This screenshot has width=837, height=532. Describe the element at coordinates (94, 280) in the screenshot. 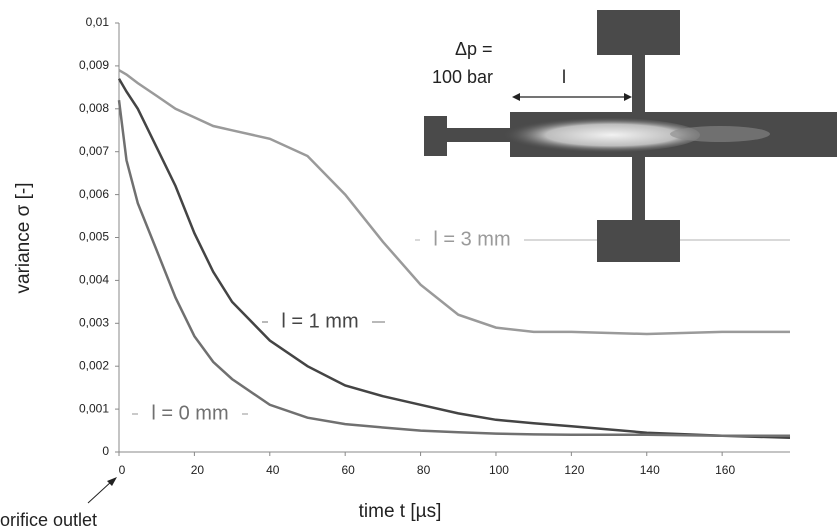

I see `y-tick-label: 0,004` at that location.